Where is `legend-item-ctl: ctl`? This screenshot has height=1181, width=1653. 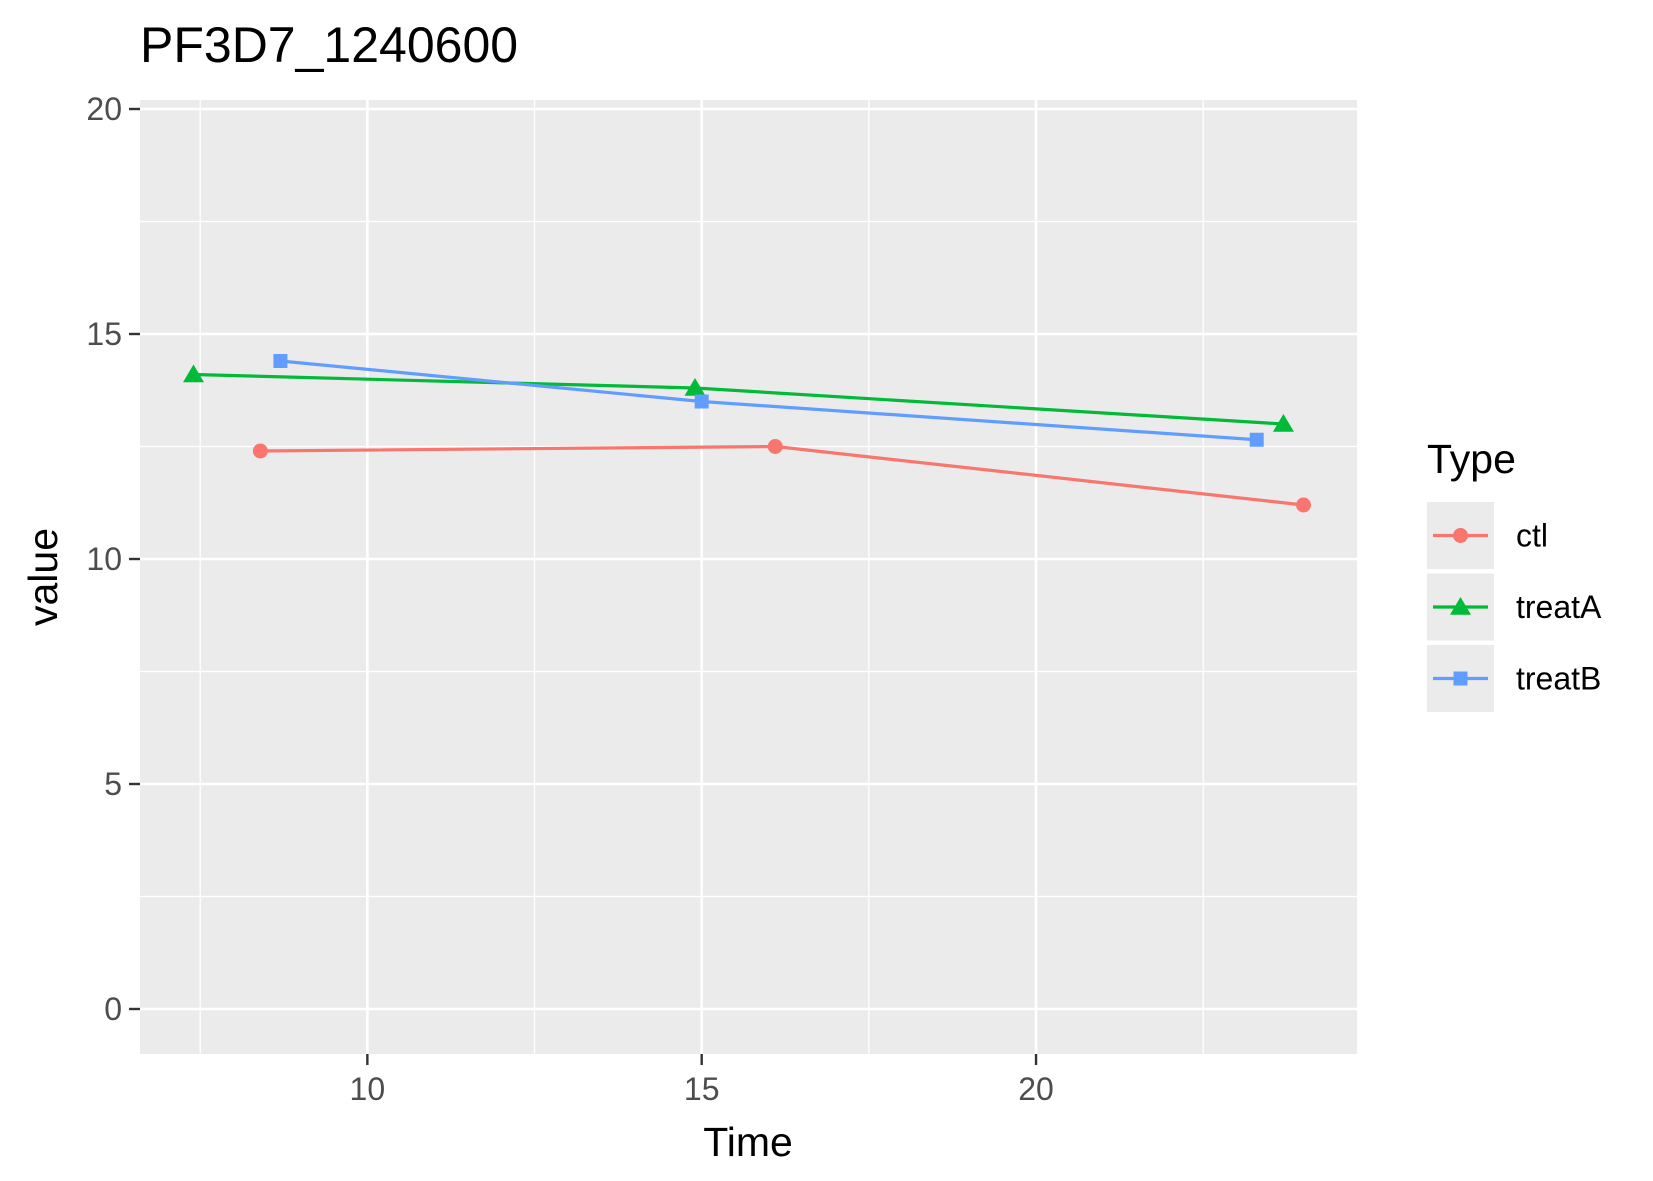 legend-item-ctl: ctl is located at coordinates (1487, 535).